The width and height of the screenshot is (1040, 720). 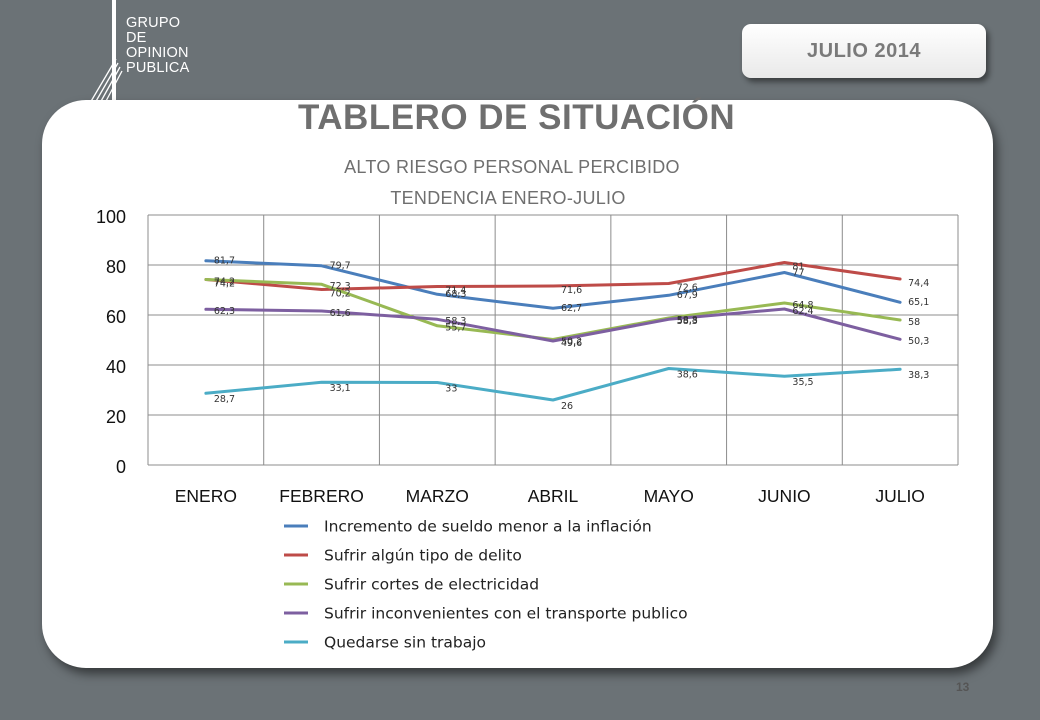 I want to click on data-label: 70,2, so click(x=340, y=294).